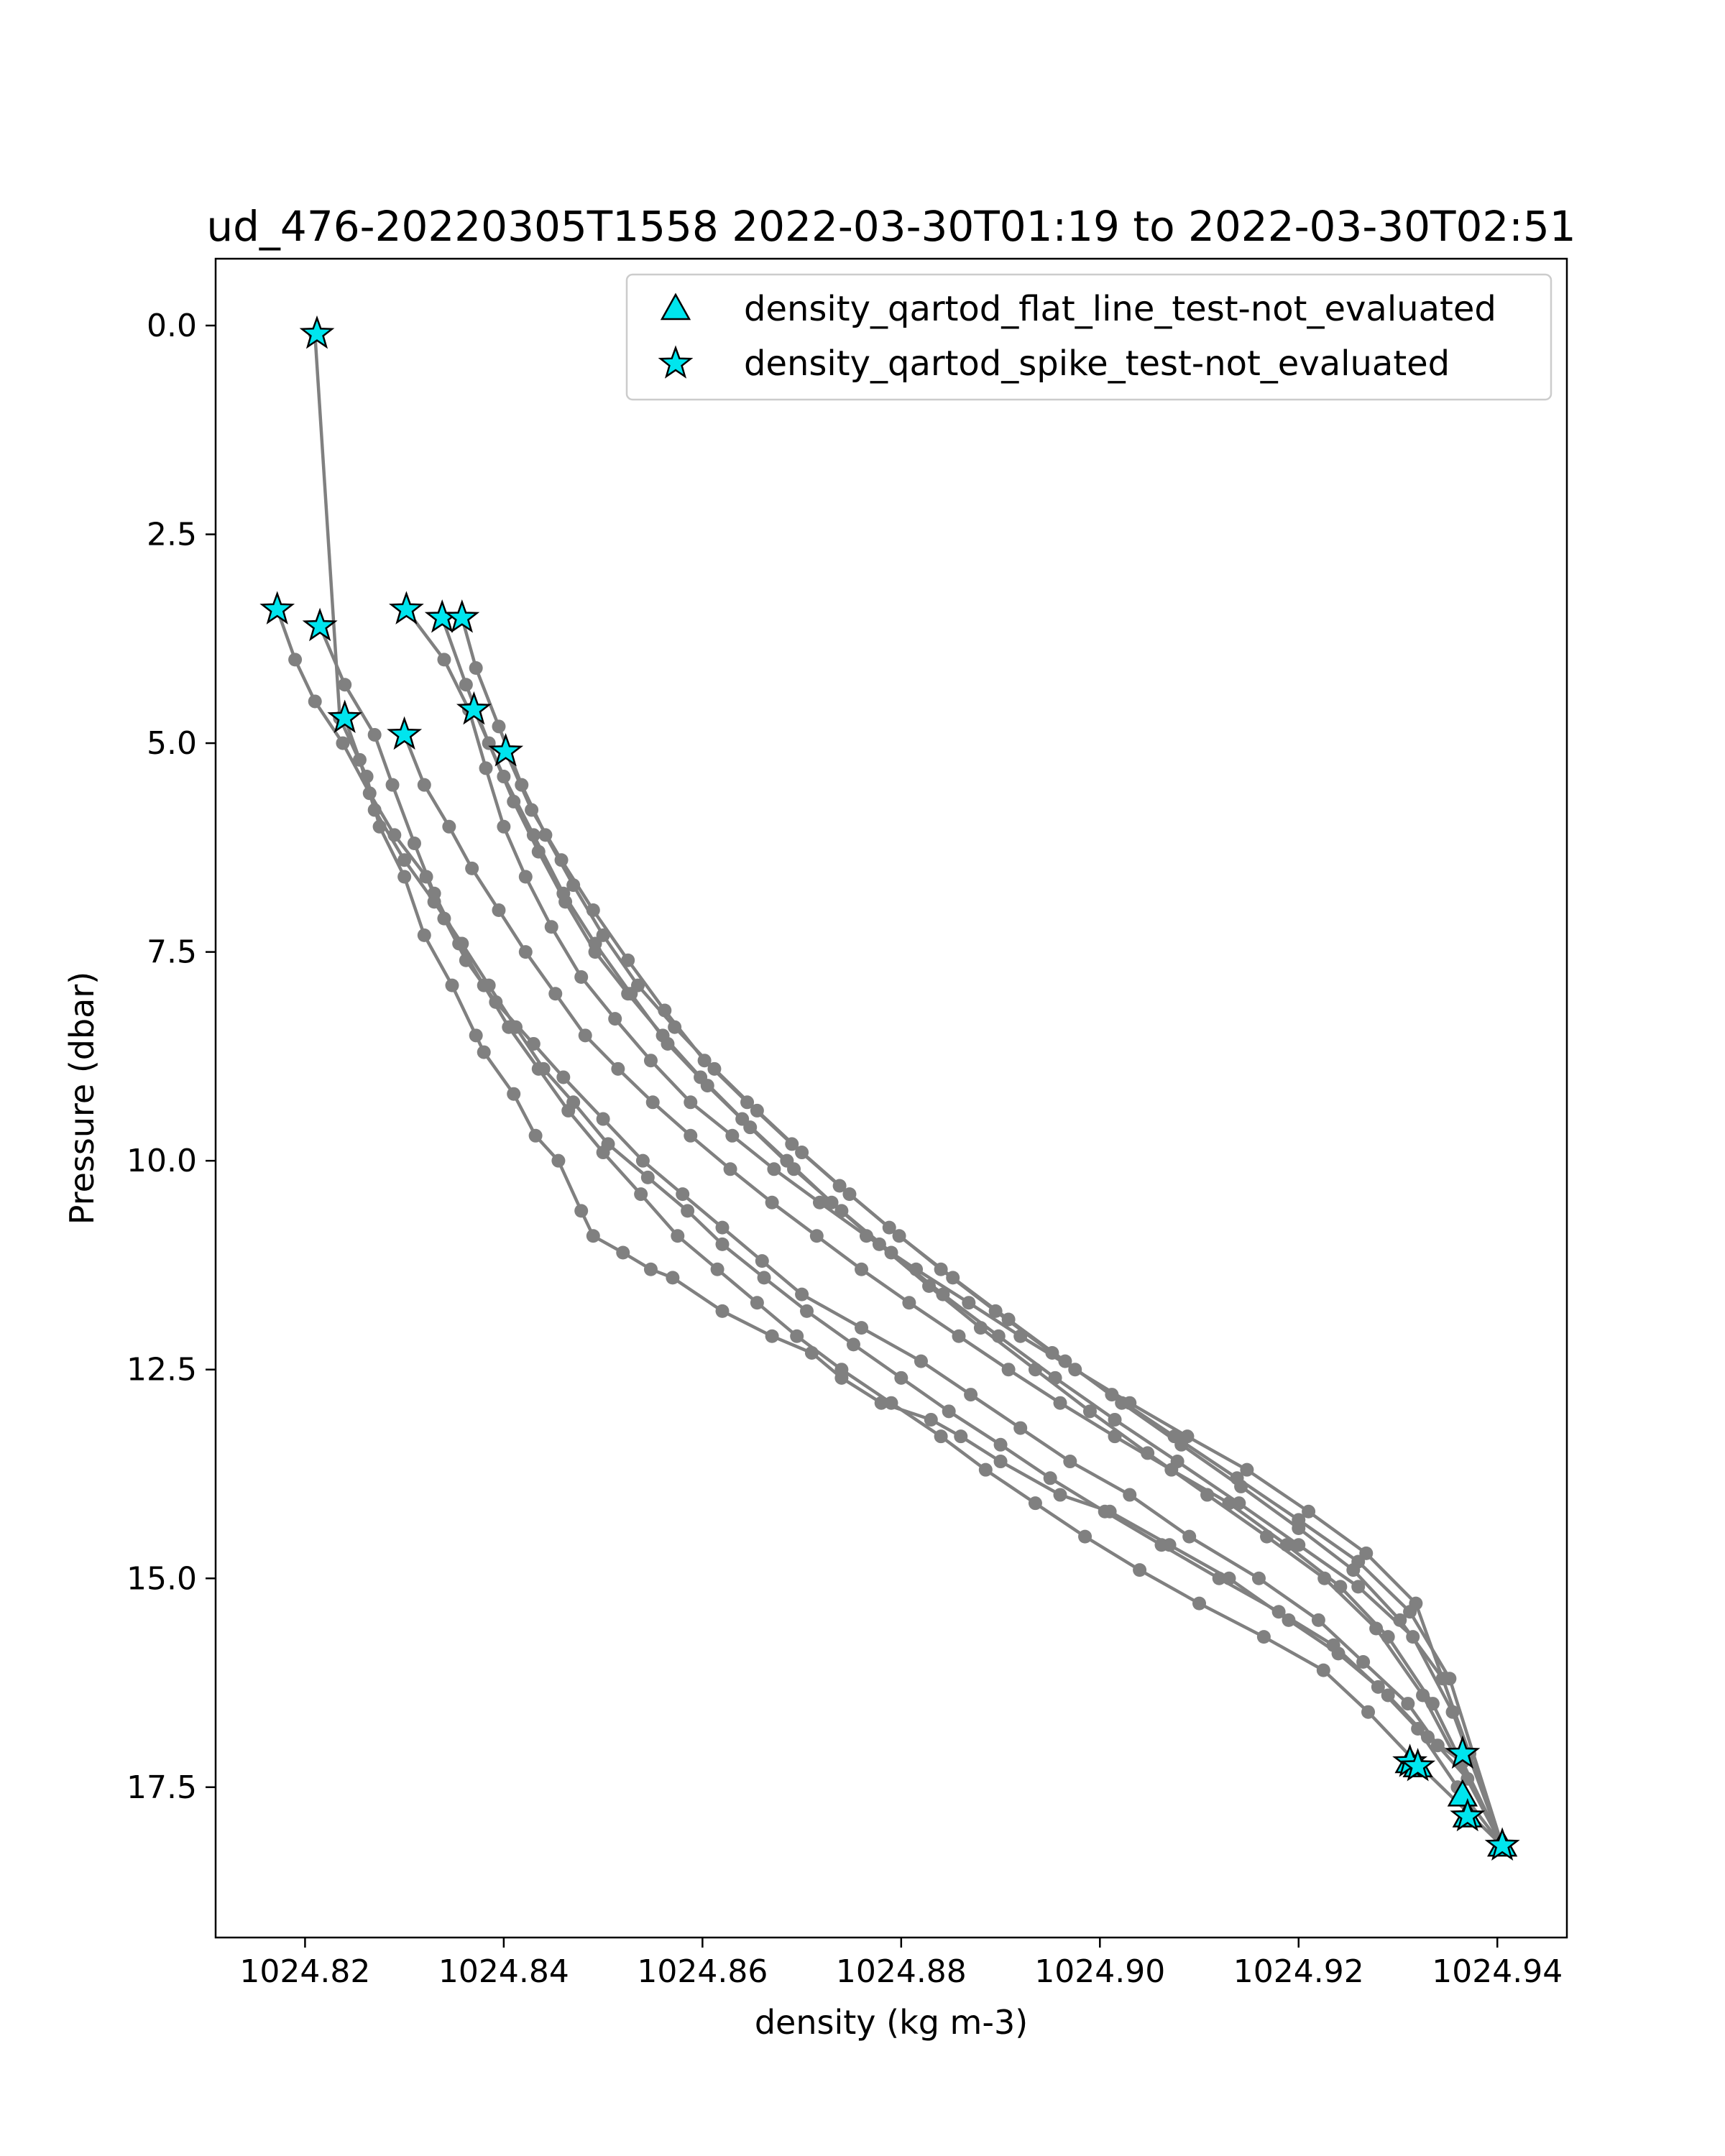 The height and width of the screenshot is (2156, 1725). What do you see at coordinates (161, 1161) in the screenshot?
I see `y-tick-label: 10.0` at bounding box center [161, 1161].